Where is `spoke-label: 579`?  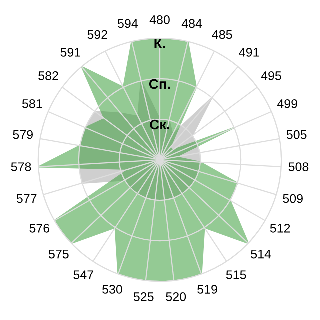 spoke-label: 579 is located at coordinates (23, 135).